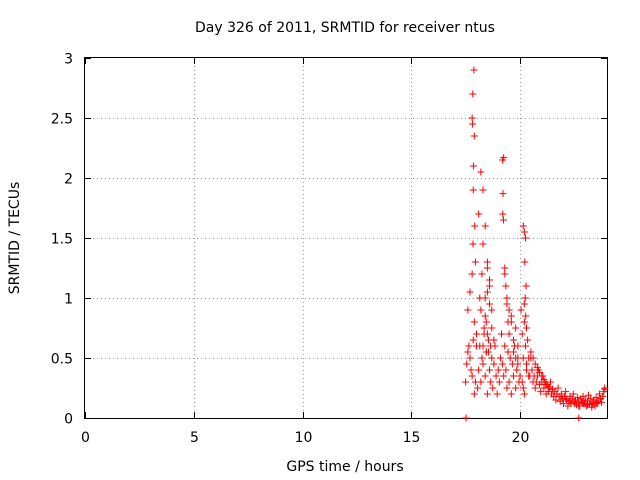 Image resolution: width=640 pixels, height=480 pixels. Describe the element at coordinates (68, 60) in the screenshot. I see `y-tick-label: 3` at that location.